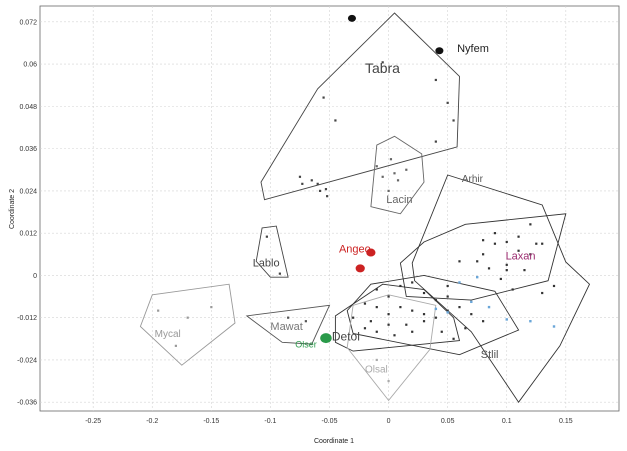  Describe the element at coordinates (490, 355) in the screenshot. I see `label-stlil: Stlil` at that location.